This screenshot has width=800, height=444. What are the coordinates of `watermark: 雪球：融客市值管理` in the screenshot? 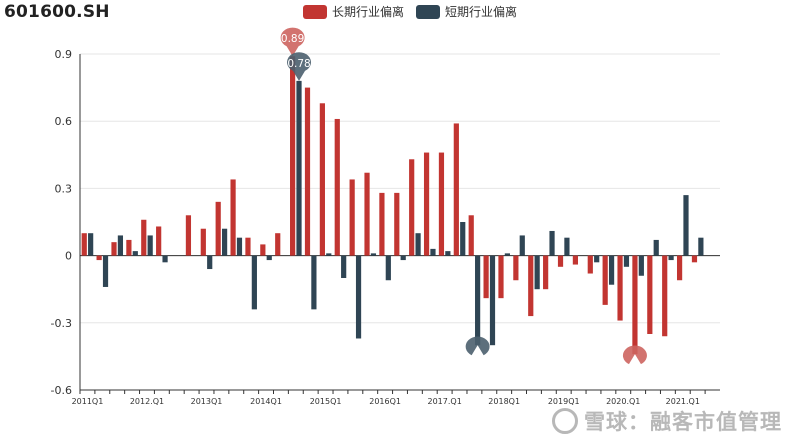 It's located at (667, 421).